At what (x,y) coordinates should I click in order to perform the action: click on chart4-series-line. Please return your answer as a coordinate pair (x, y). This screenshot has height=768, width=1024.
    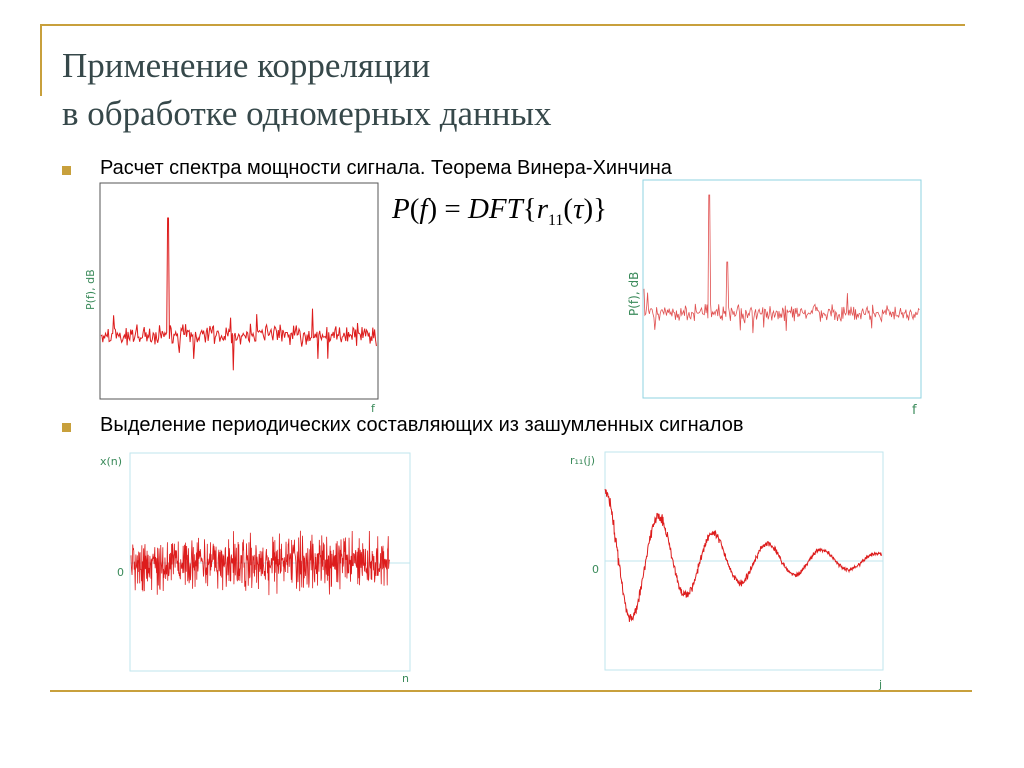
    Looking at the image, I should click on (743, 555).